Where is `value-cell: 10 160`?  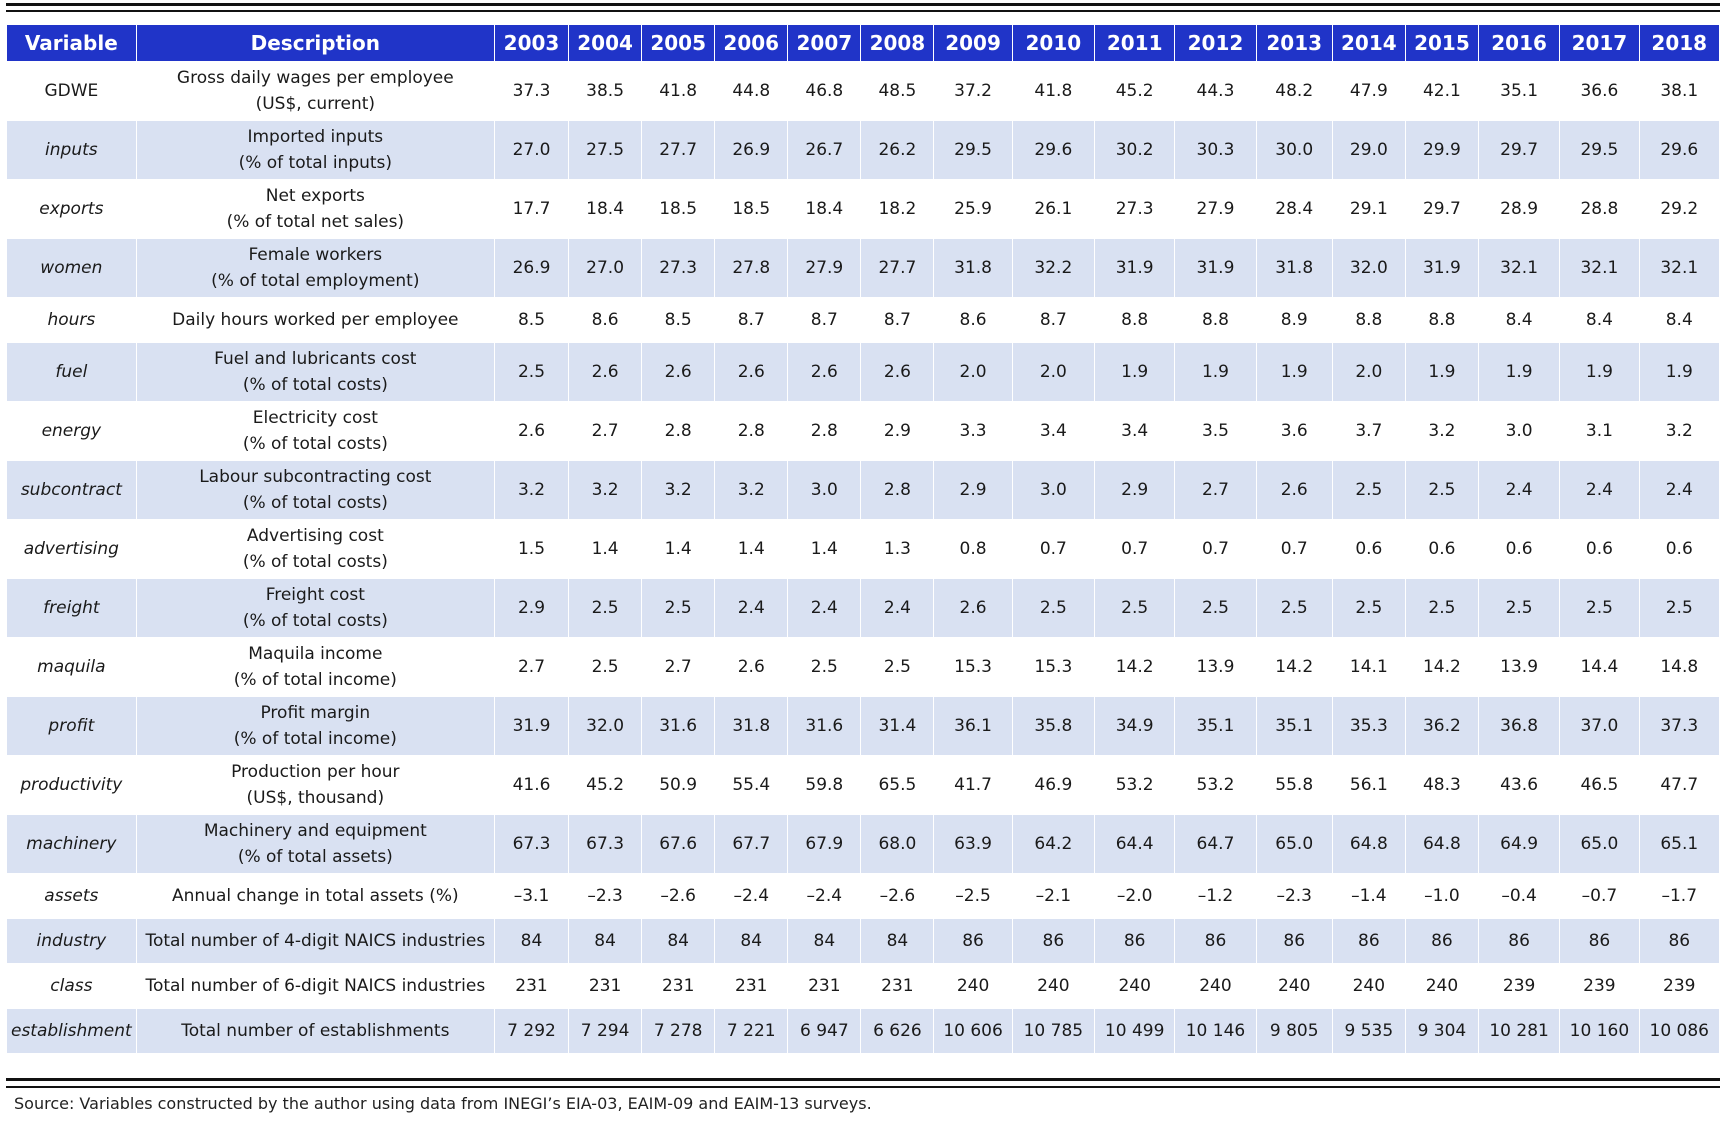
value-cell: 10 160 is located at coordinates (1599, 1031).